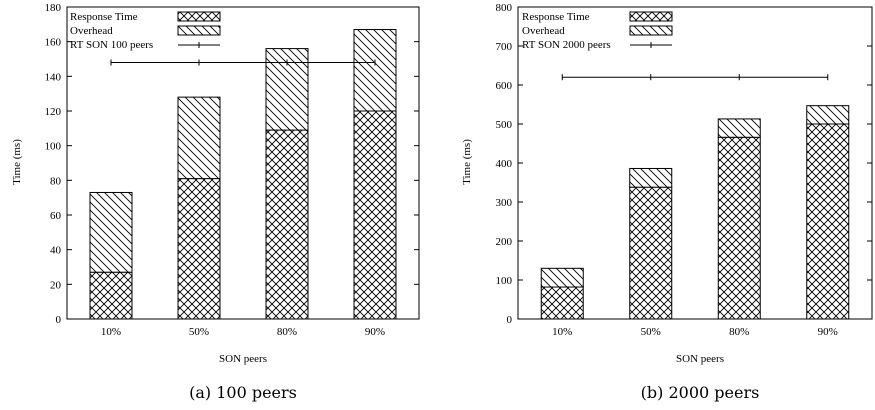  Describe the element at coordinates (504, 242) in the screenshot. I see `y-tick-label: 200` at that location.